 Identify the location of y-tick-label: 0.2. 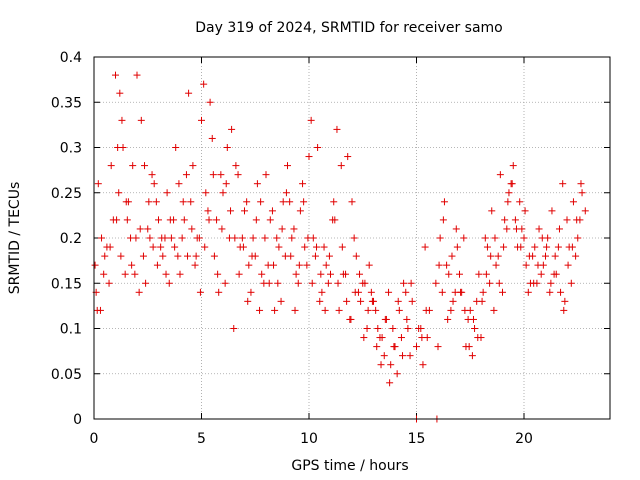
(71, 239).